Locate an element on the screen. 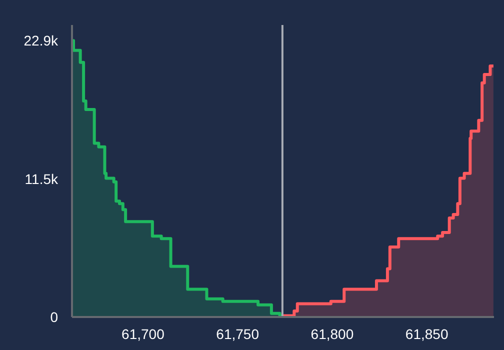 This screenshot has height=350, width=504. x-tick-label: 61,800 is located at coordinates (332, 334).